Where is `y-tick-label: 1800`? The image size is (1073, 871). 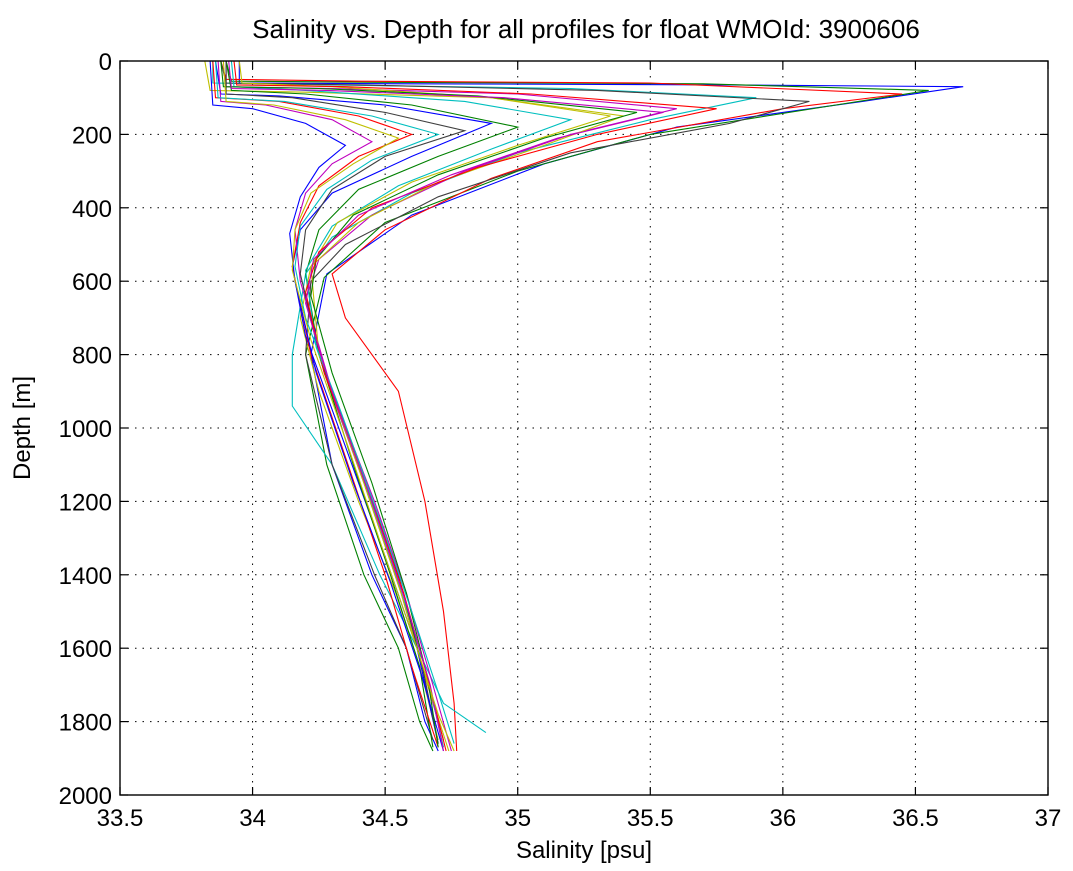 y-tick-label: 1800 is located at coordinates (85, 723).